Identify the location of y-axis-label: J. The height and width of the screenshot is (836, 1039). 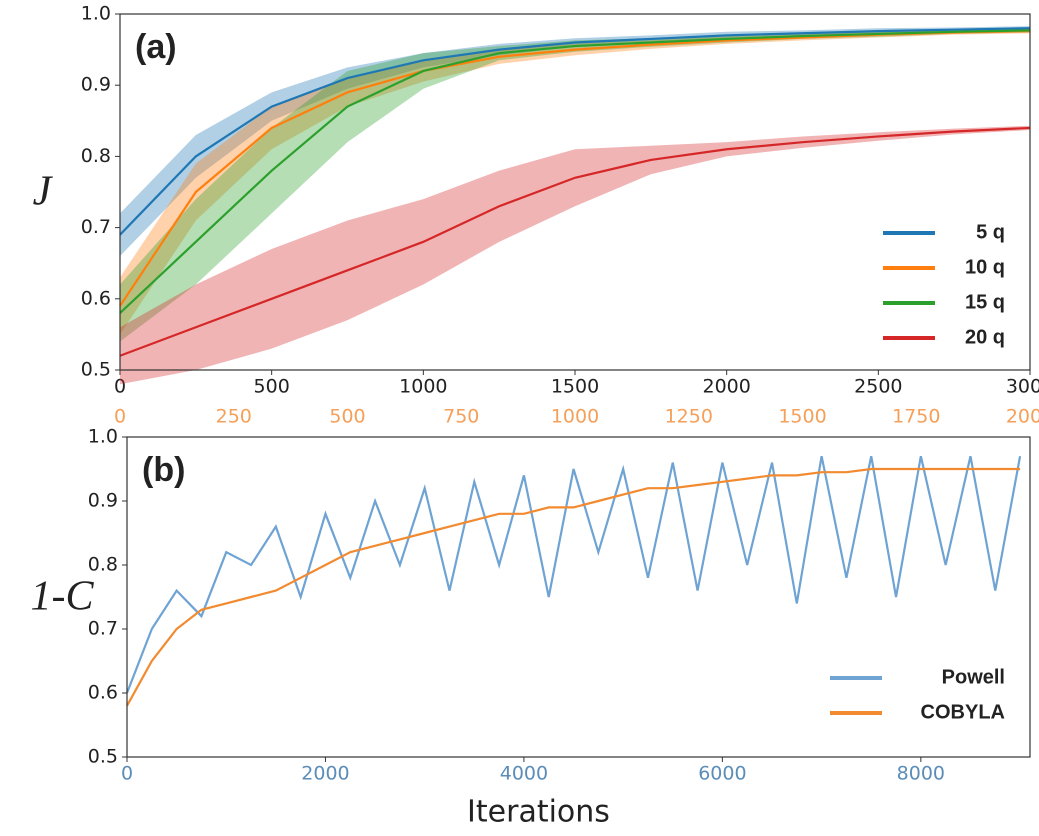
(43, 192).